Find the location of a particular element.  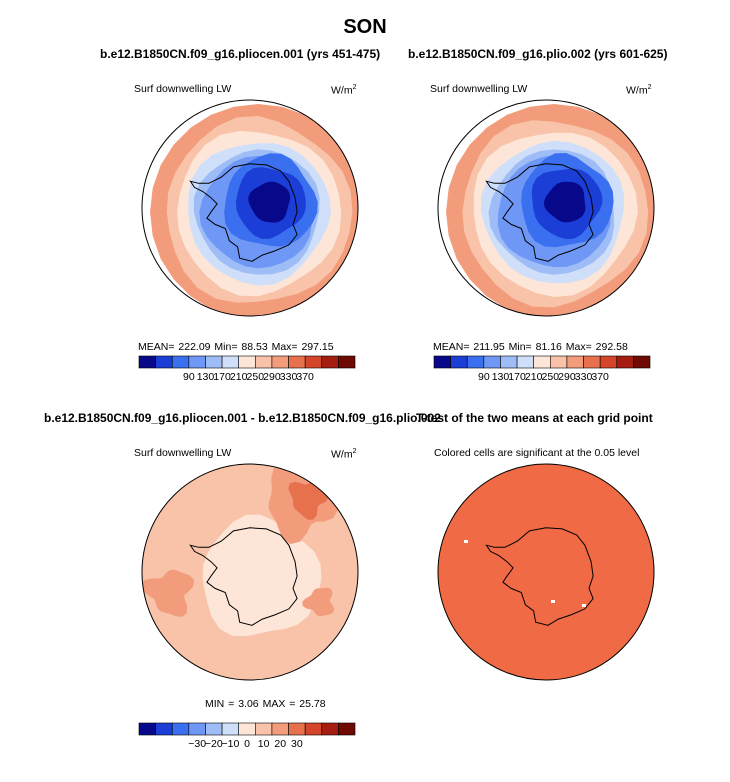

panel4-map is located at coordinates (546, 572).